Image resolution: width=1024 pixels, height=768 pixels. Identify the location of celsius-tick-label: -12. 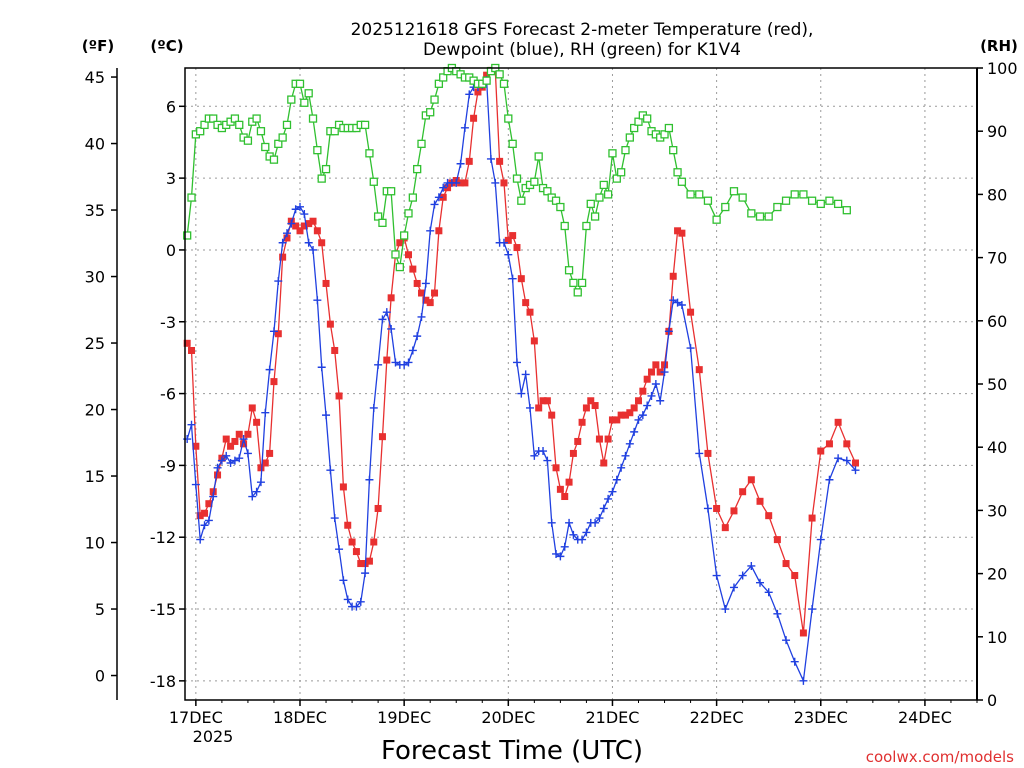
(163, 537).